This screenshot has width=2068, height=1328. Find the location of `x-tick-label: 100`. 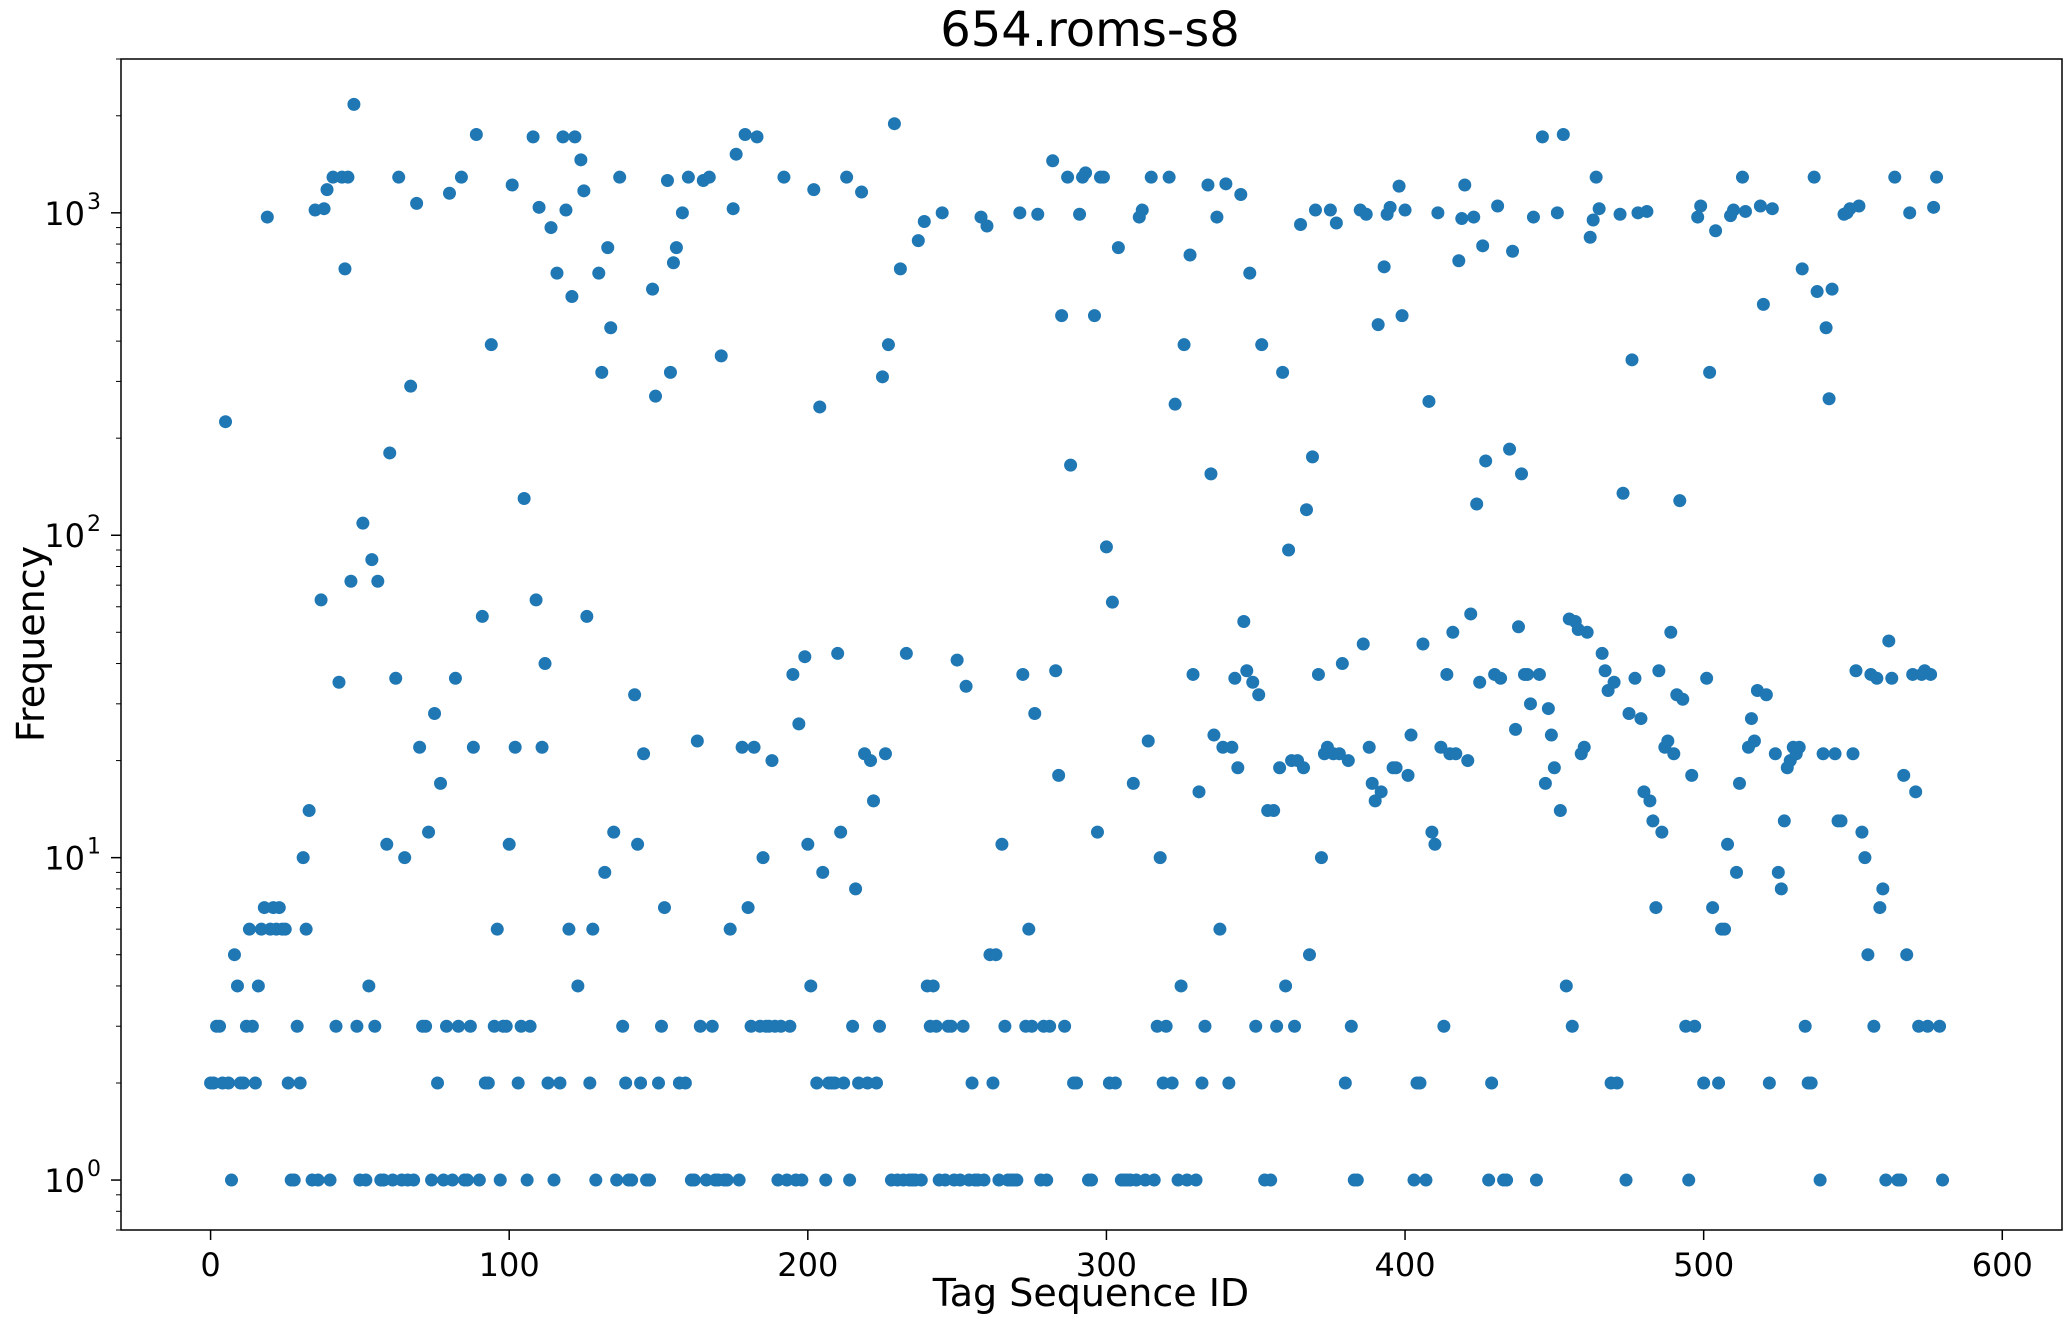

x-tick-label: 100 is located at coordinates (509, 1265).